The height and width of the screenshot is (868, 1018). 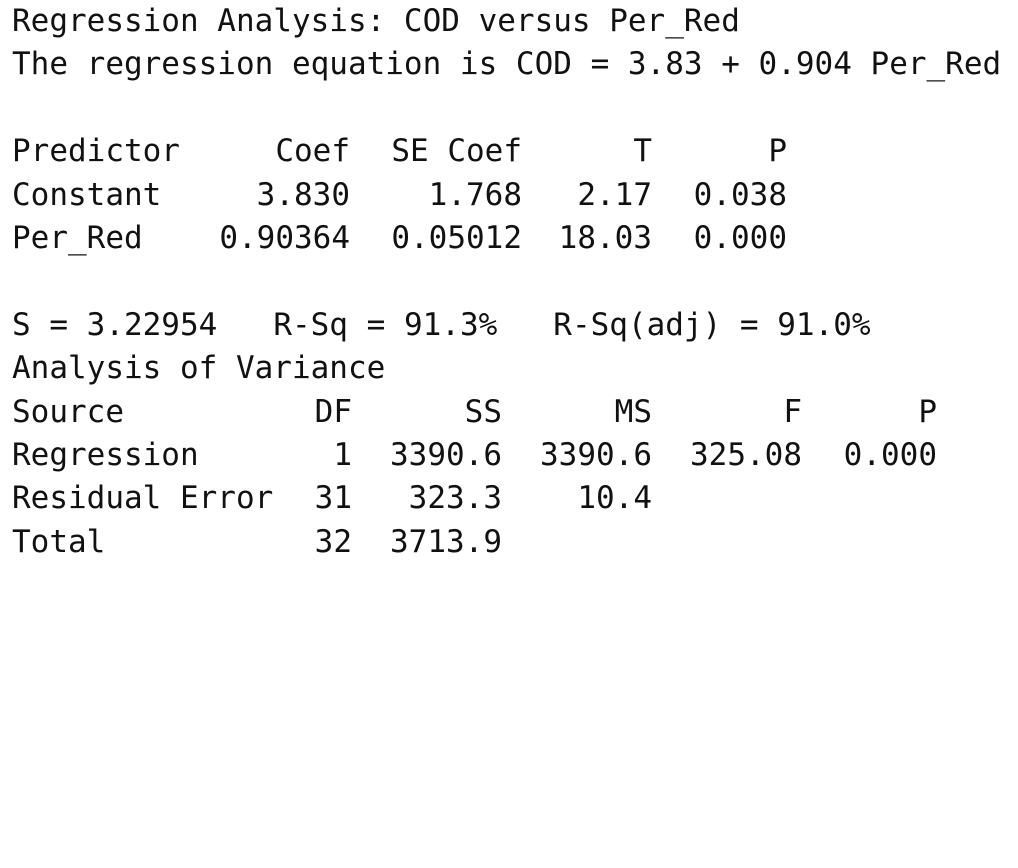 I want to click on r-sq-statistic: R-Sq = 91.3%, so click(x=385, y=324).